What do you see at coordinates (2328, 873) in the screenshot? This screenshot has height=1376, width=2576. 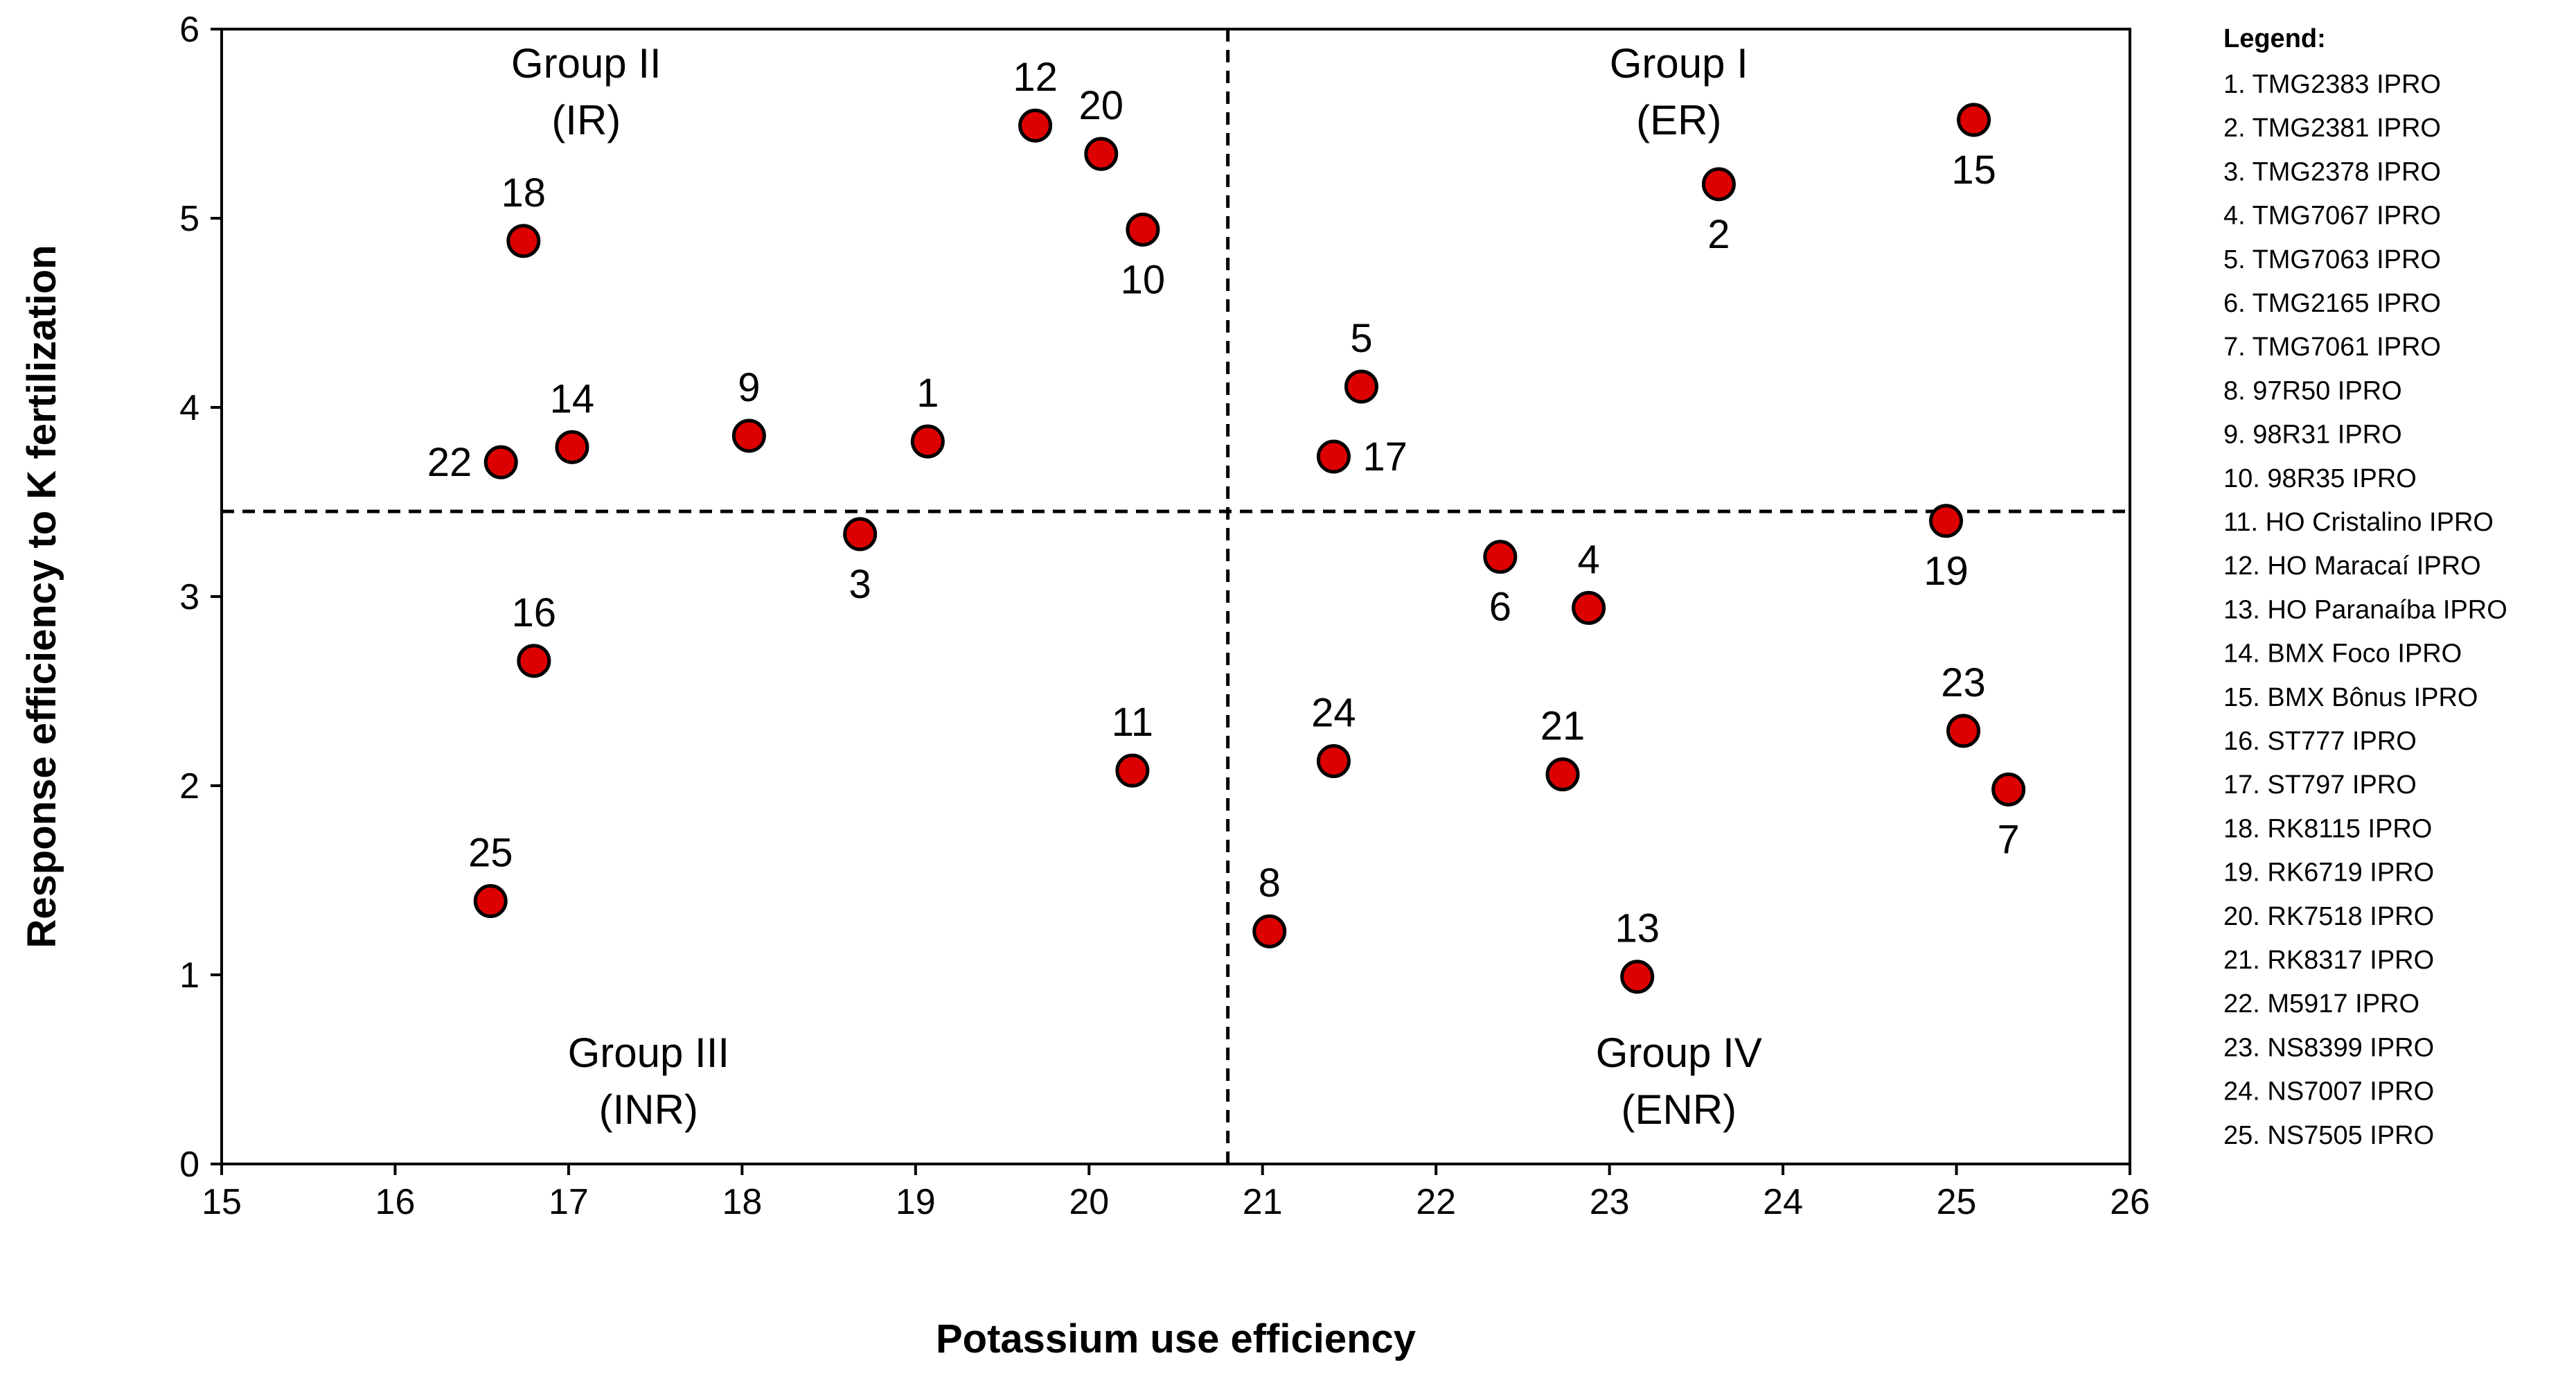 I see `legend-item: 19. RK6719 IPRO` at bounding box center [2328, 873].